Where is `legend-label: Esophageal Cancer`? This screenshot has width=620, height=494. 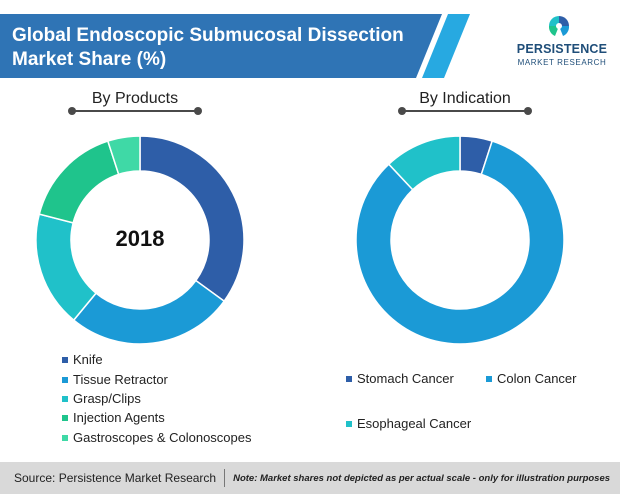
legend-label: Esophageal Cancer is located at coordinates (414, 423).